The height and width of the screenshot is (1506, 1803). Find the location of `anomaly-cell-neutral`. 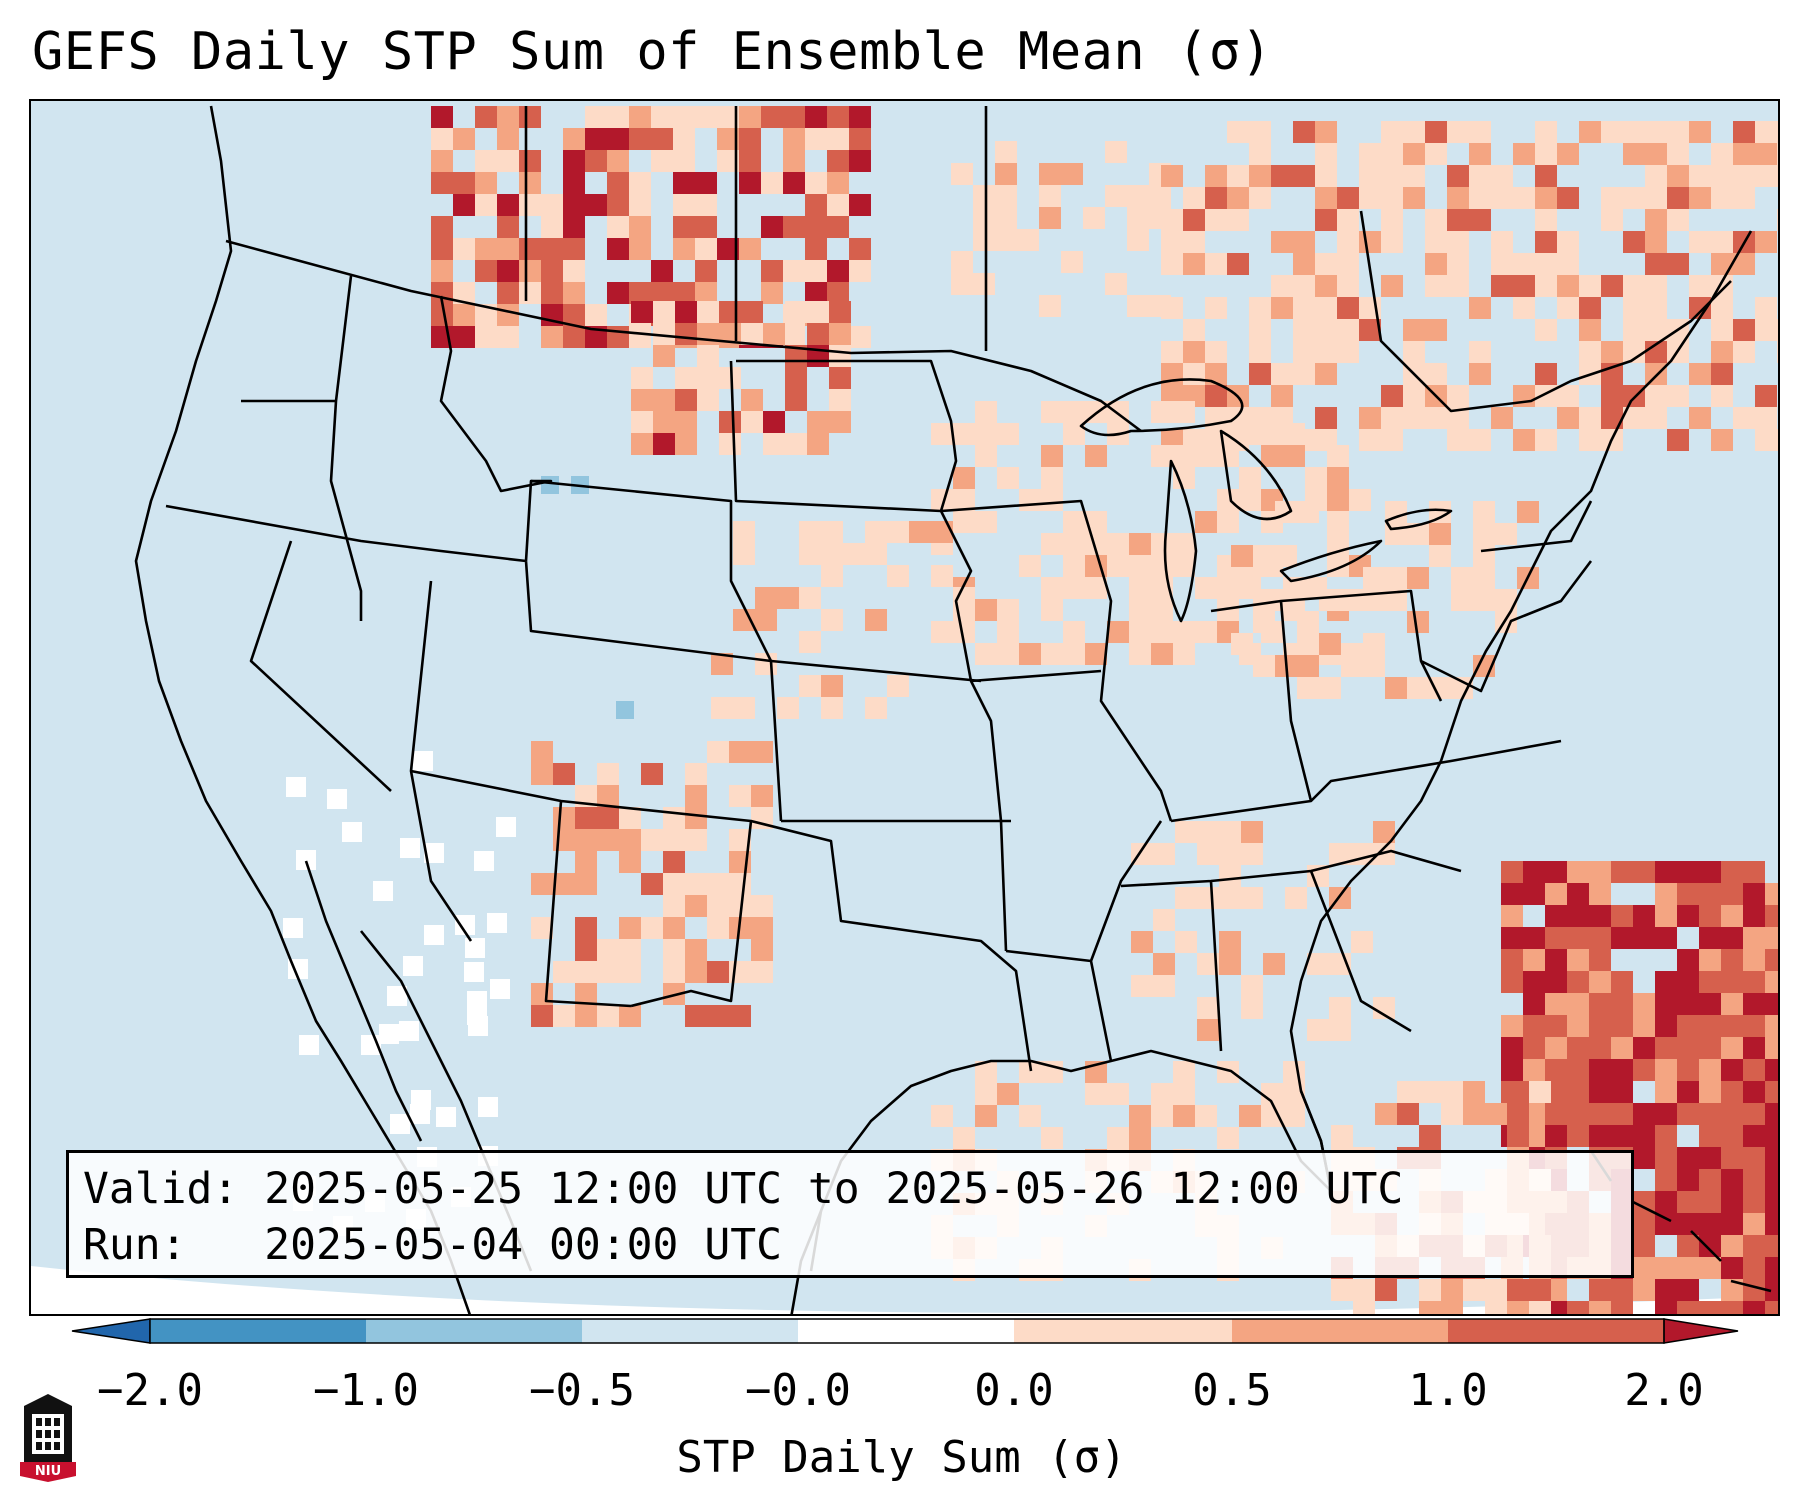

anomaly-cell-neutral is located at coordinates (484, 861).